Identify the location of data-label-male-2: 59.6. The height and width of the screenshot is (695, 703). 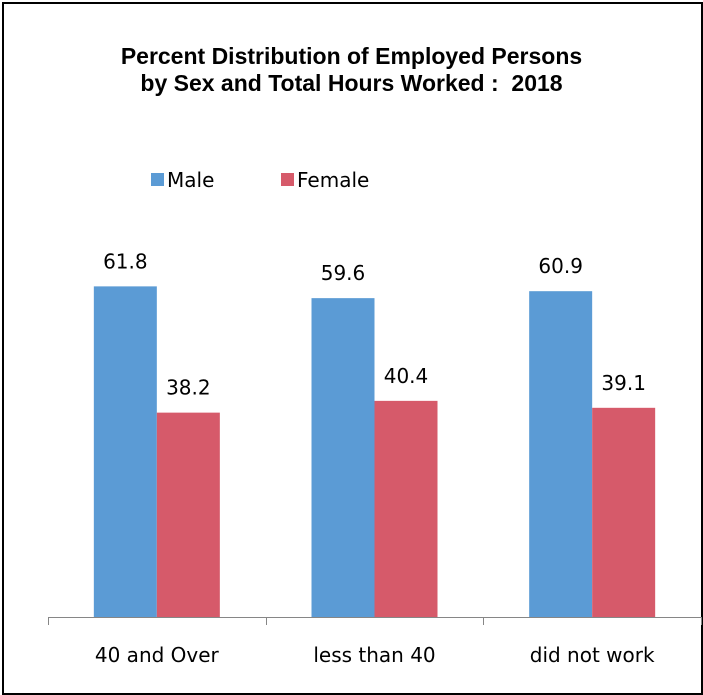
(343, 273).